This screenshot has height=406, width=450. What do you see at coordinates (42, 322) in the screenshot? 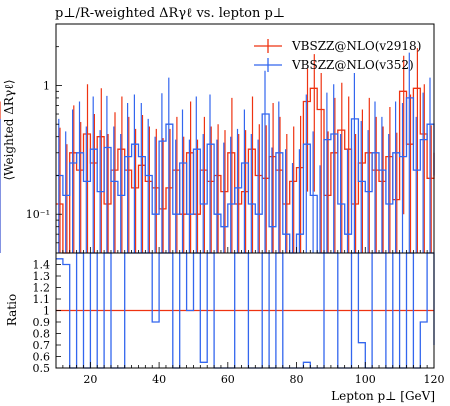
I see `ratio-tick-label: 0.9` at bounding box center [42, 322].